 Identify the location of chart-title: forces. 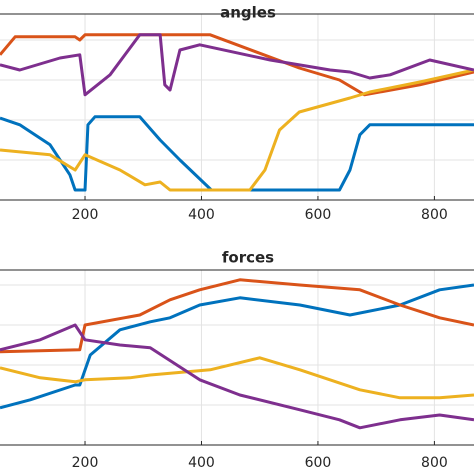
(248, 258).